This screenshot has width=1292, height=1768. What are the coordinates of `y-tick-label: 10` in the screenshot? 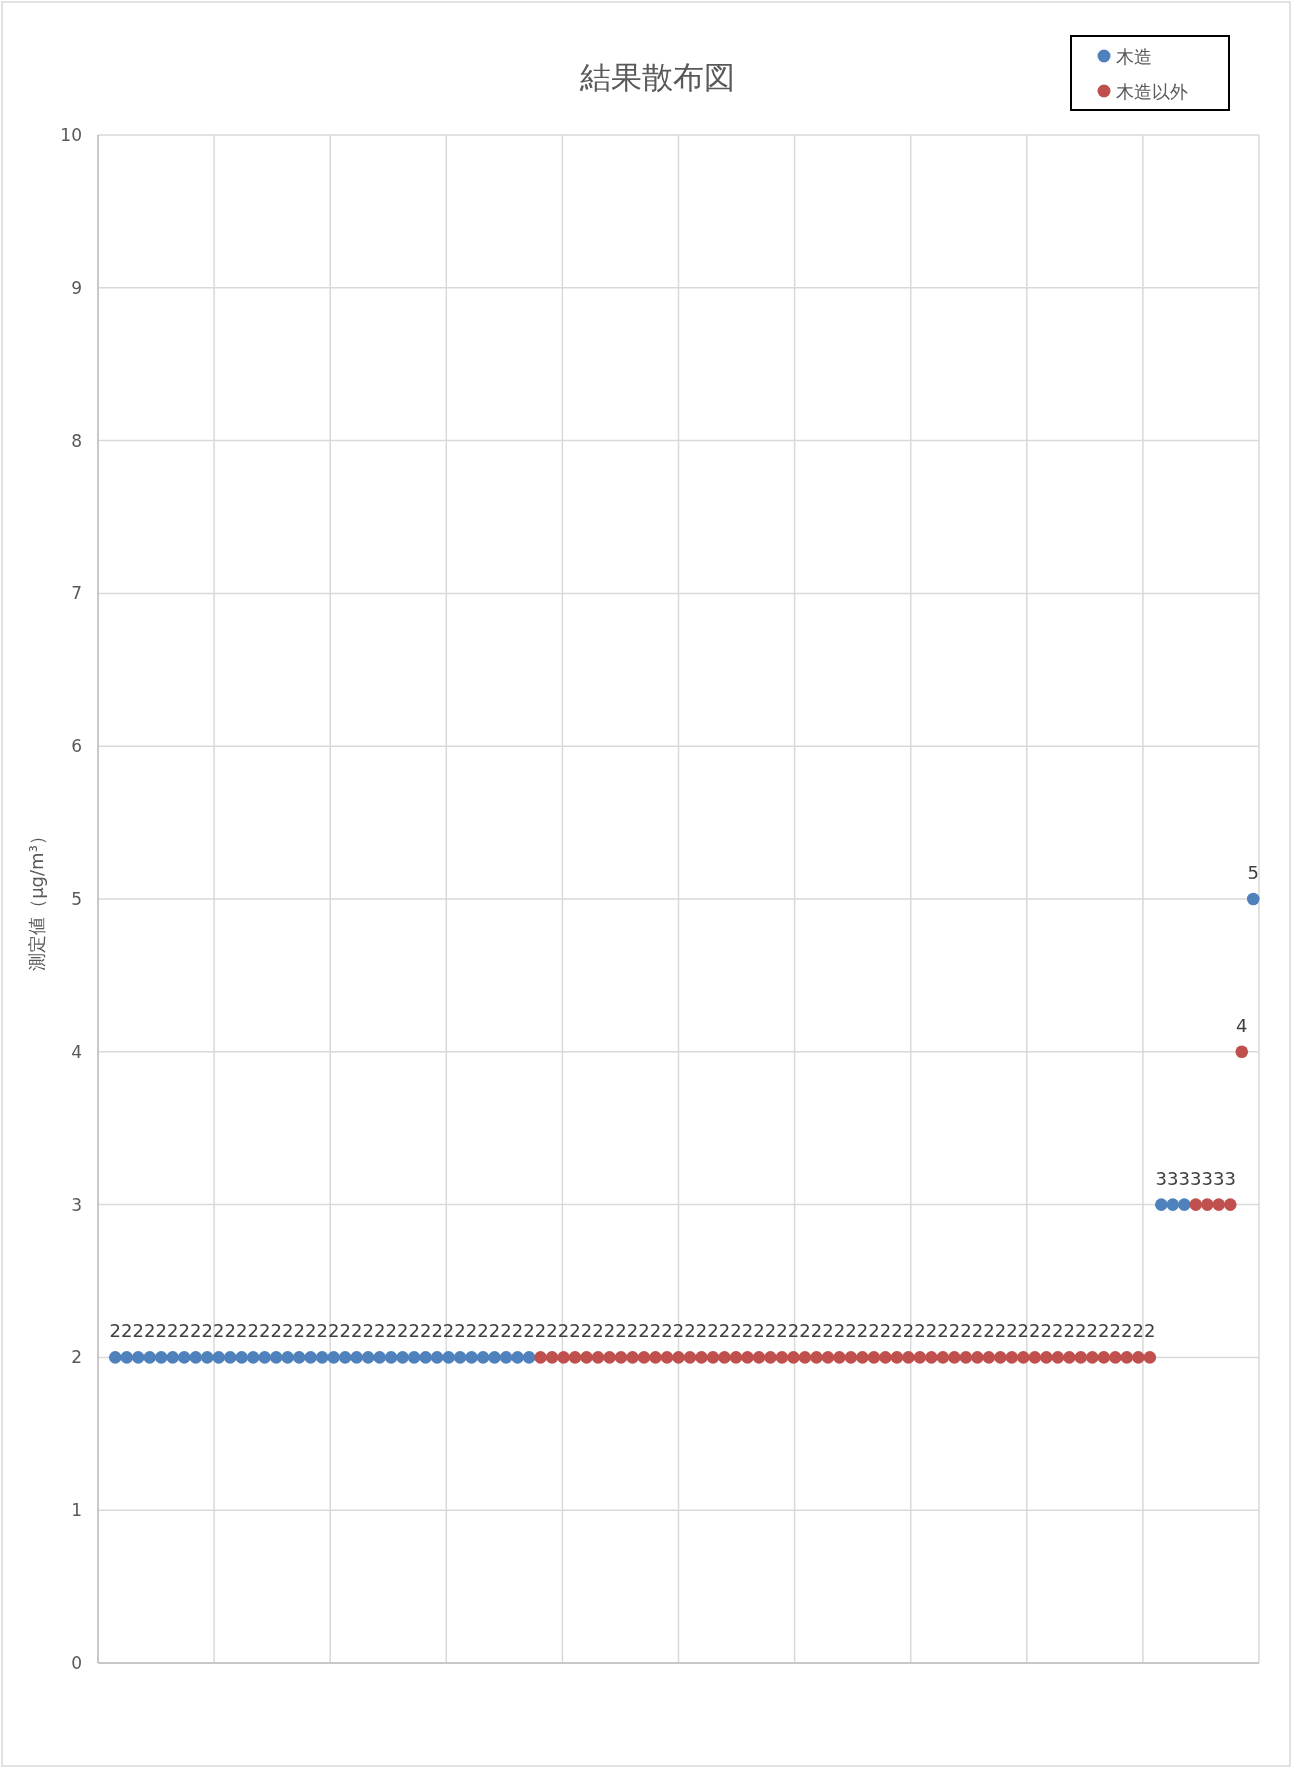 It's located at (71, 135).